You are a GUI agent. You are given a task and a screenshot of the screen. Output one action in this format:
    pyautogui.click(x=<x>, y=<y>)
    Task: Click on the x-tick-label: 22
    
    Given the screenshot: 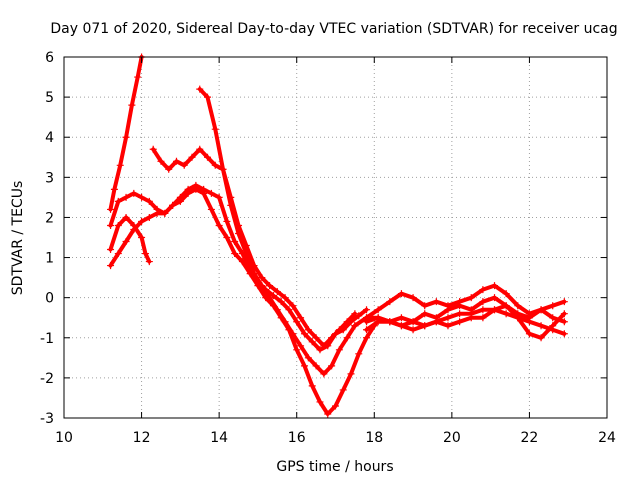 What is the action you would take?
    pyautogui.click(x=530, y=438)
    